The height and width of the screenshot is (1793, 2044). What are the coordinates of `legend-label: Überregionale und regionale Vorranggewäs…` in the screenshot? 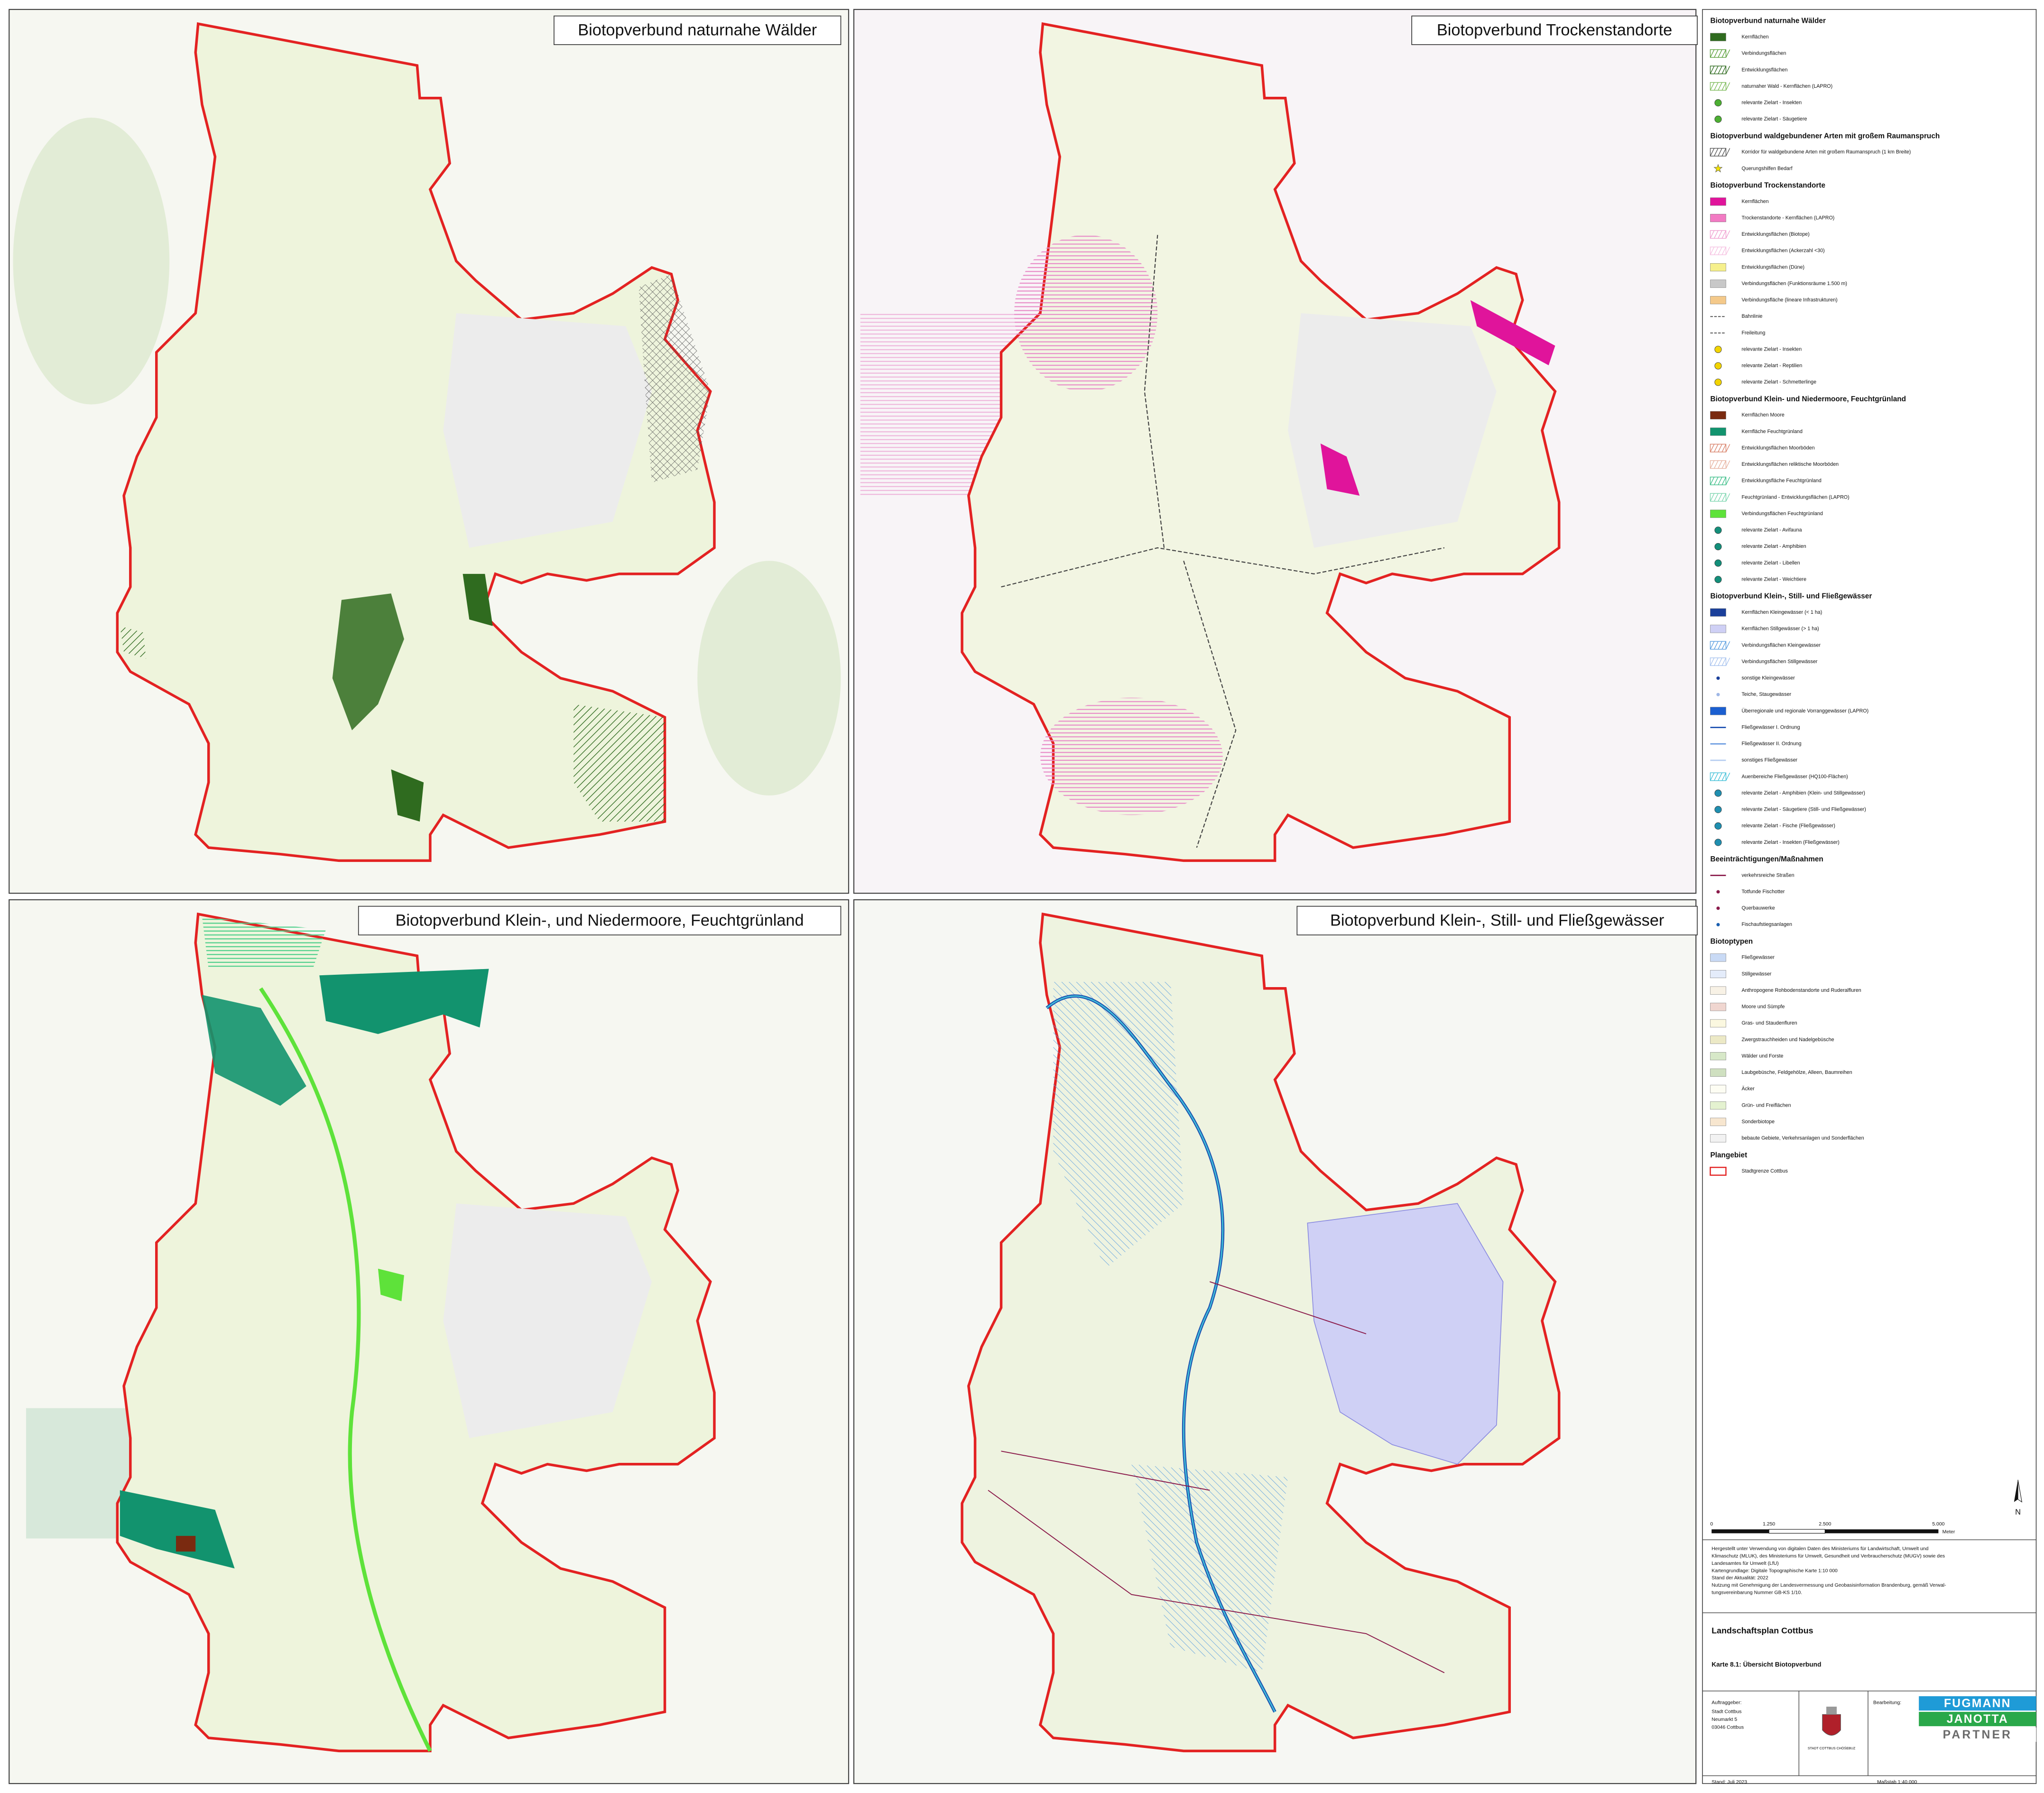 It's located at (1804, 711).